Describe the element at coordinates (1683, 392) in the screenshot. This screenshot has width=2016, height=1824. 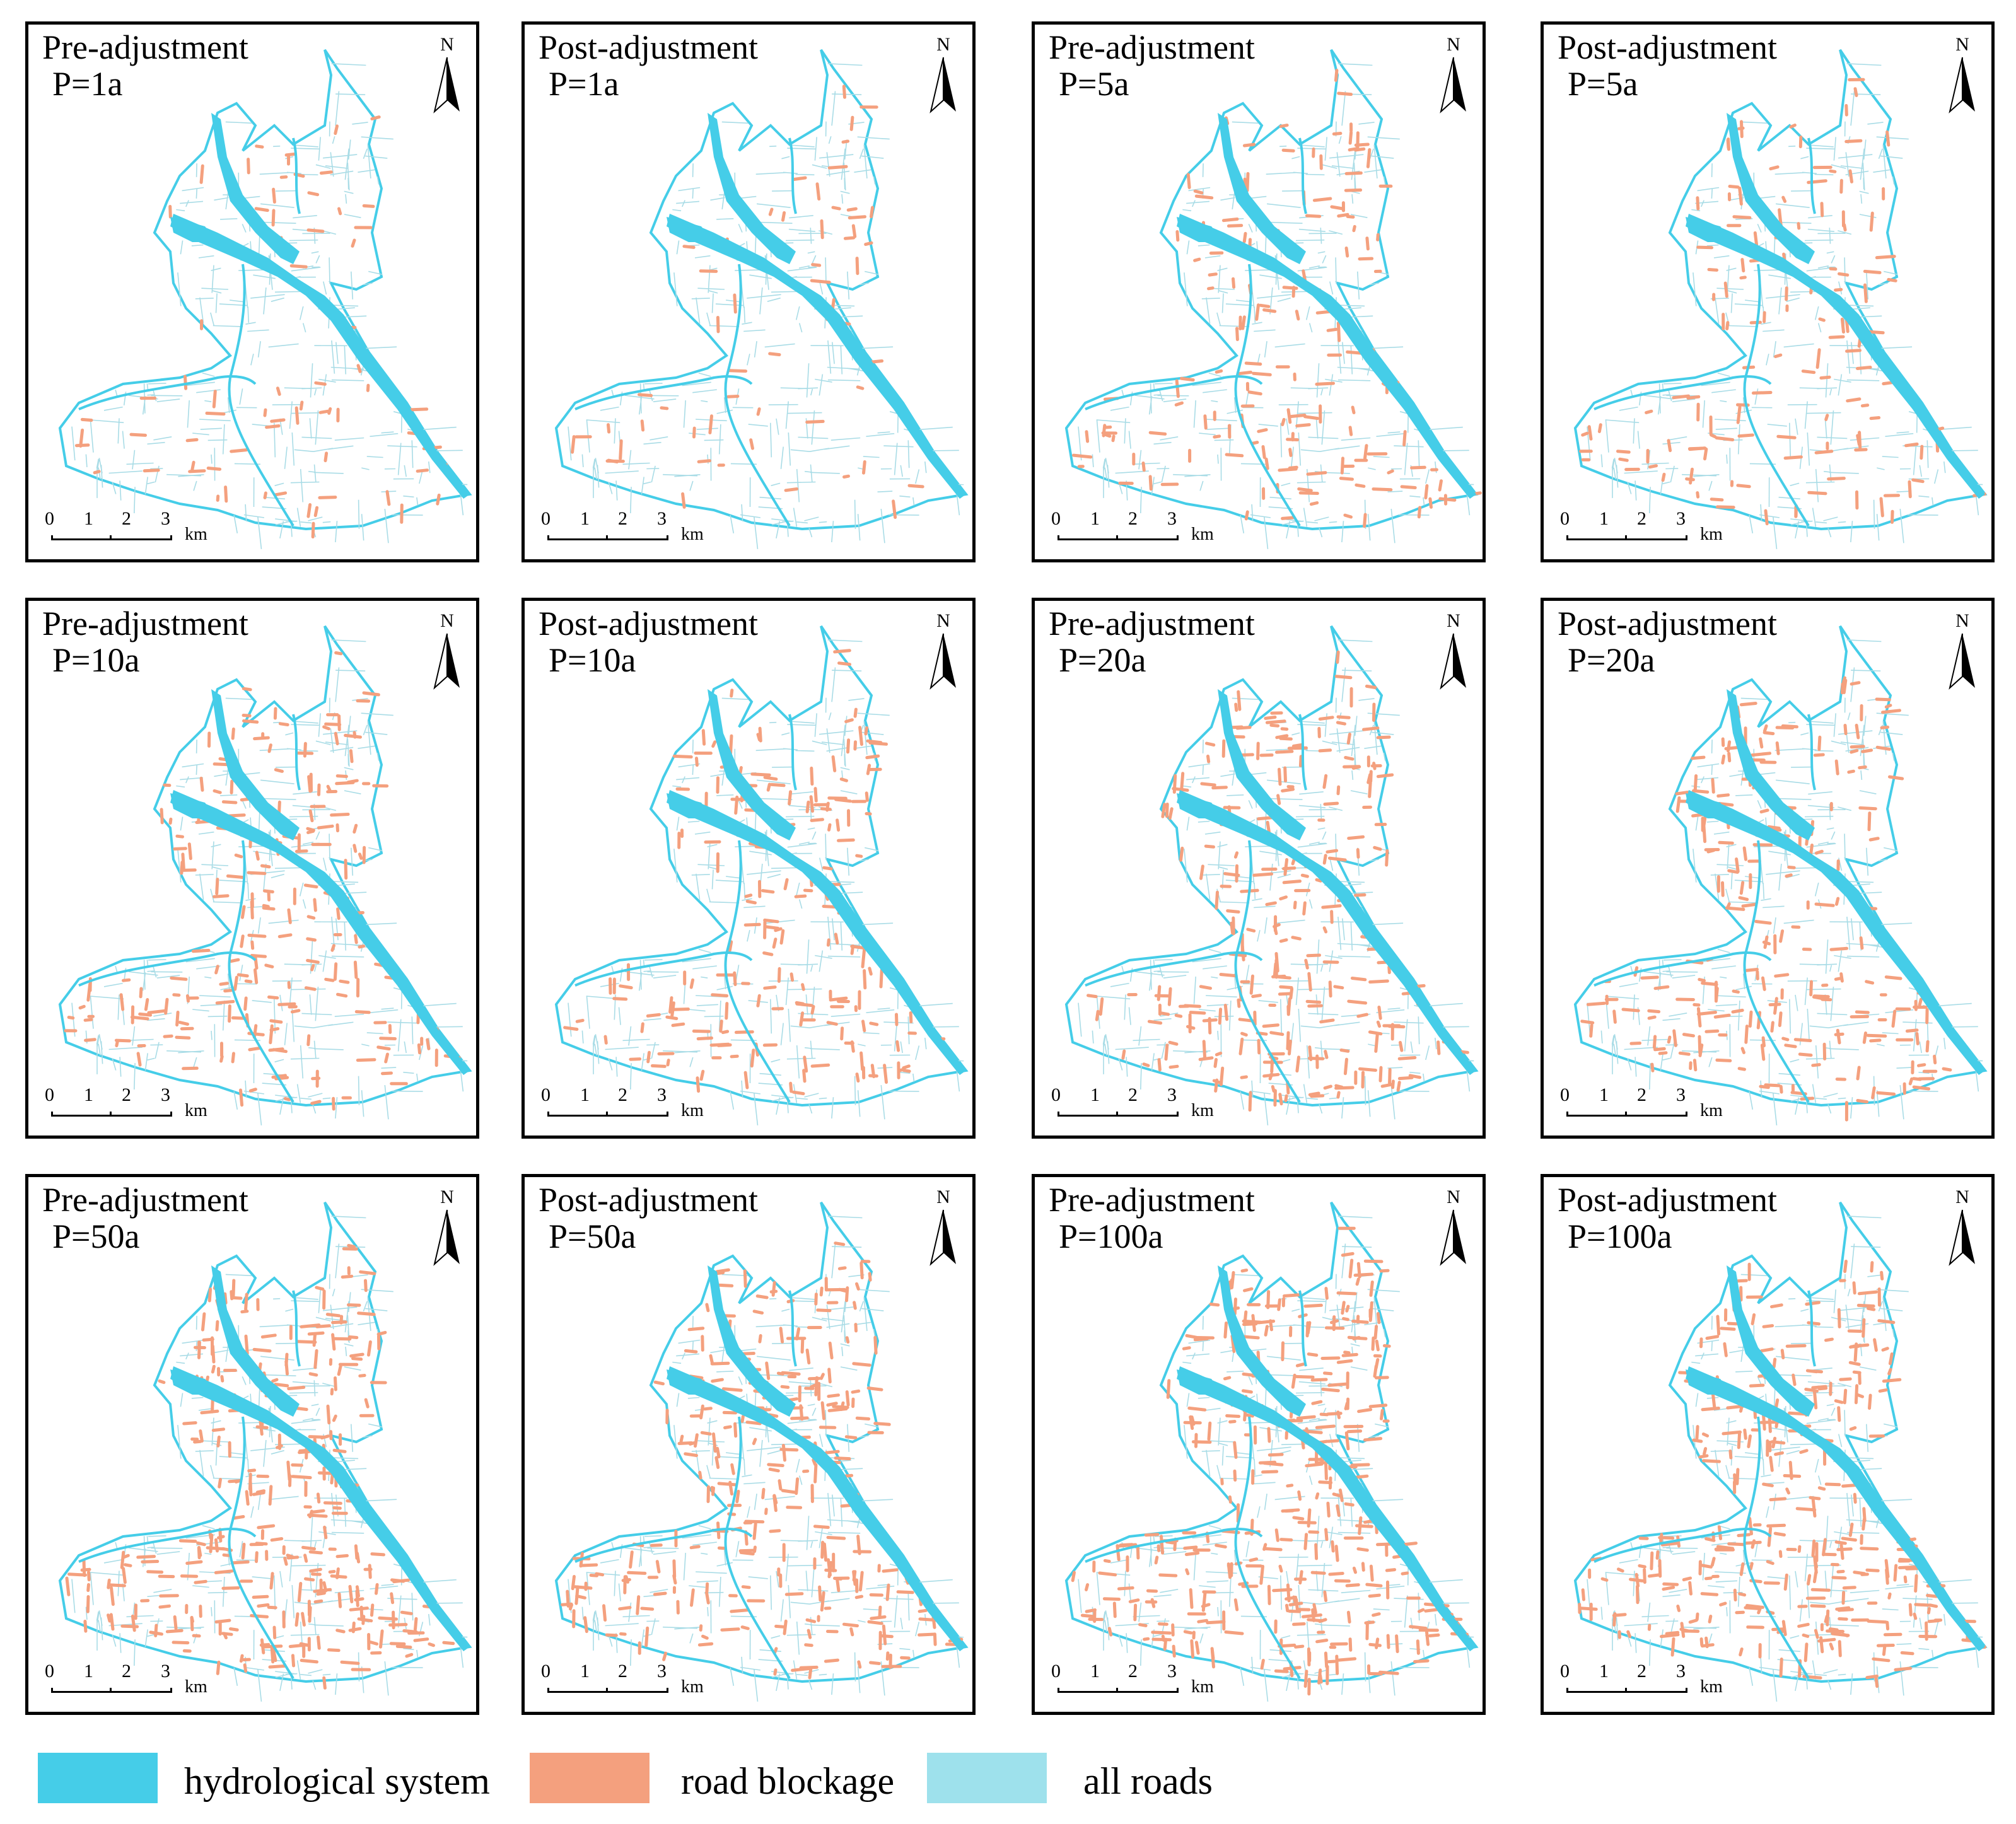
I see `river-channel` at that location.